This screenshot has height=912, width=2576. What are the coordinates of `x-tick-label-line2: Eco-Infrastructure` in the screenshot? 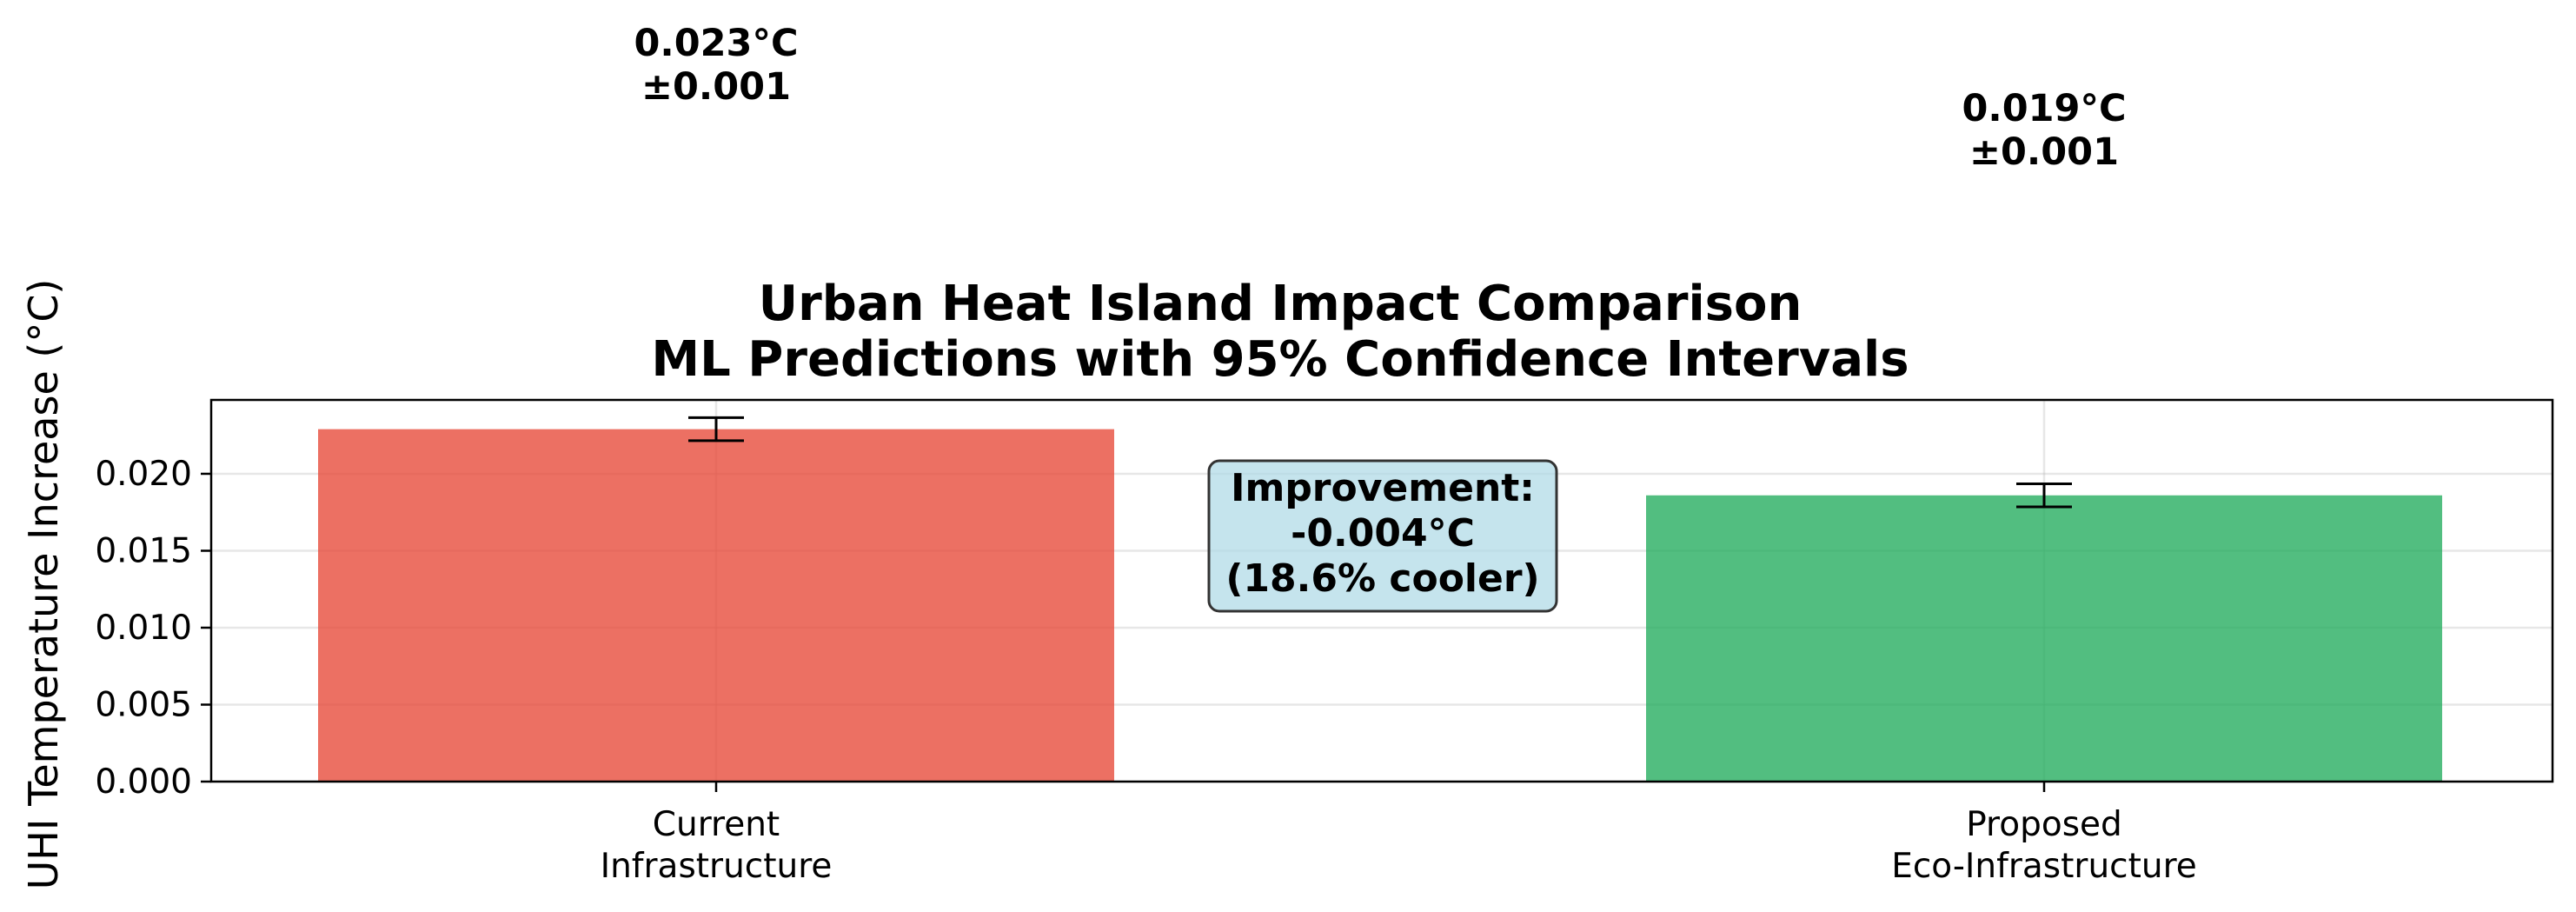 It's located at (2044, 867).